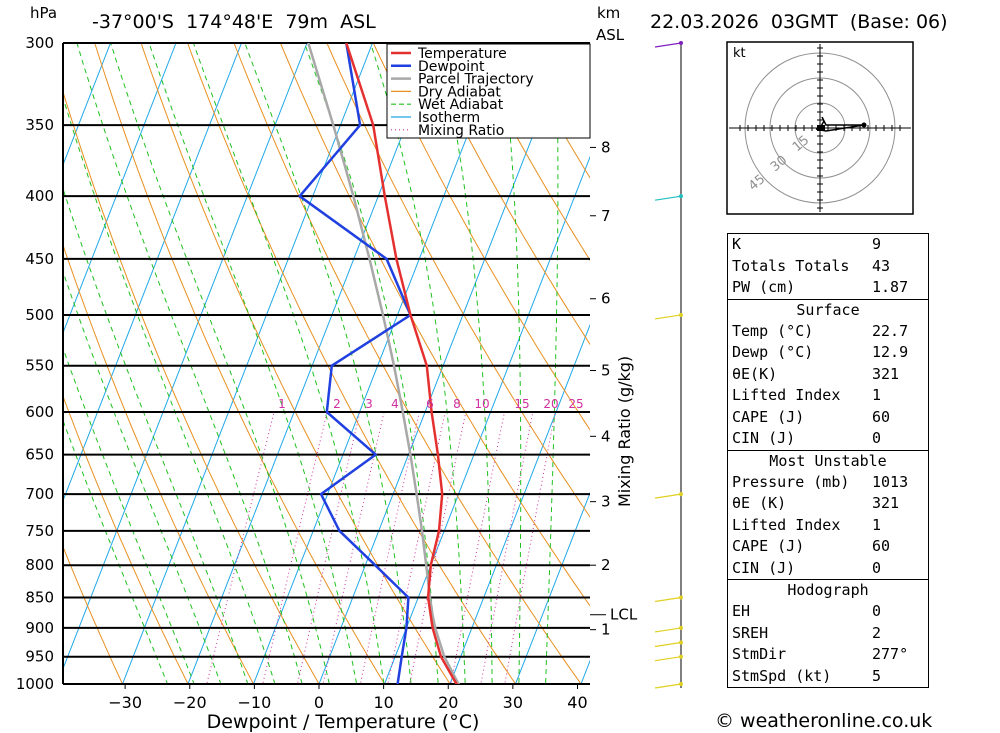 This screenshot has height=733, width=1000. I want to click on index-label: StmDir, so click(759, 654).